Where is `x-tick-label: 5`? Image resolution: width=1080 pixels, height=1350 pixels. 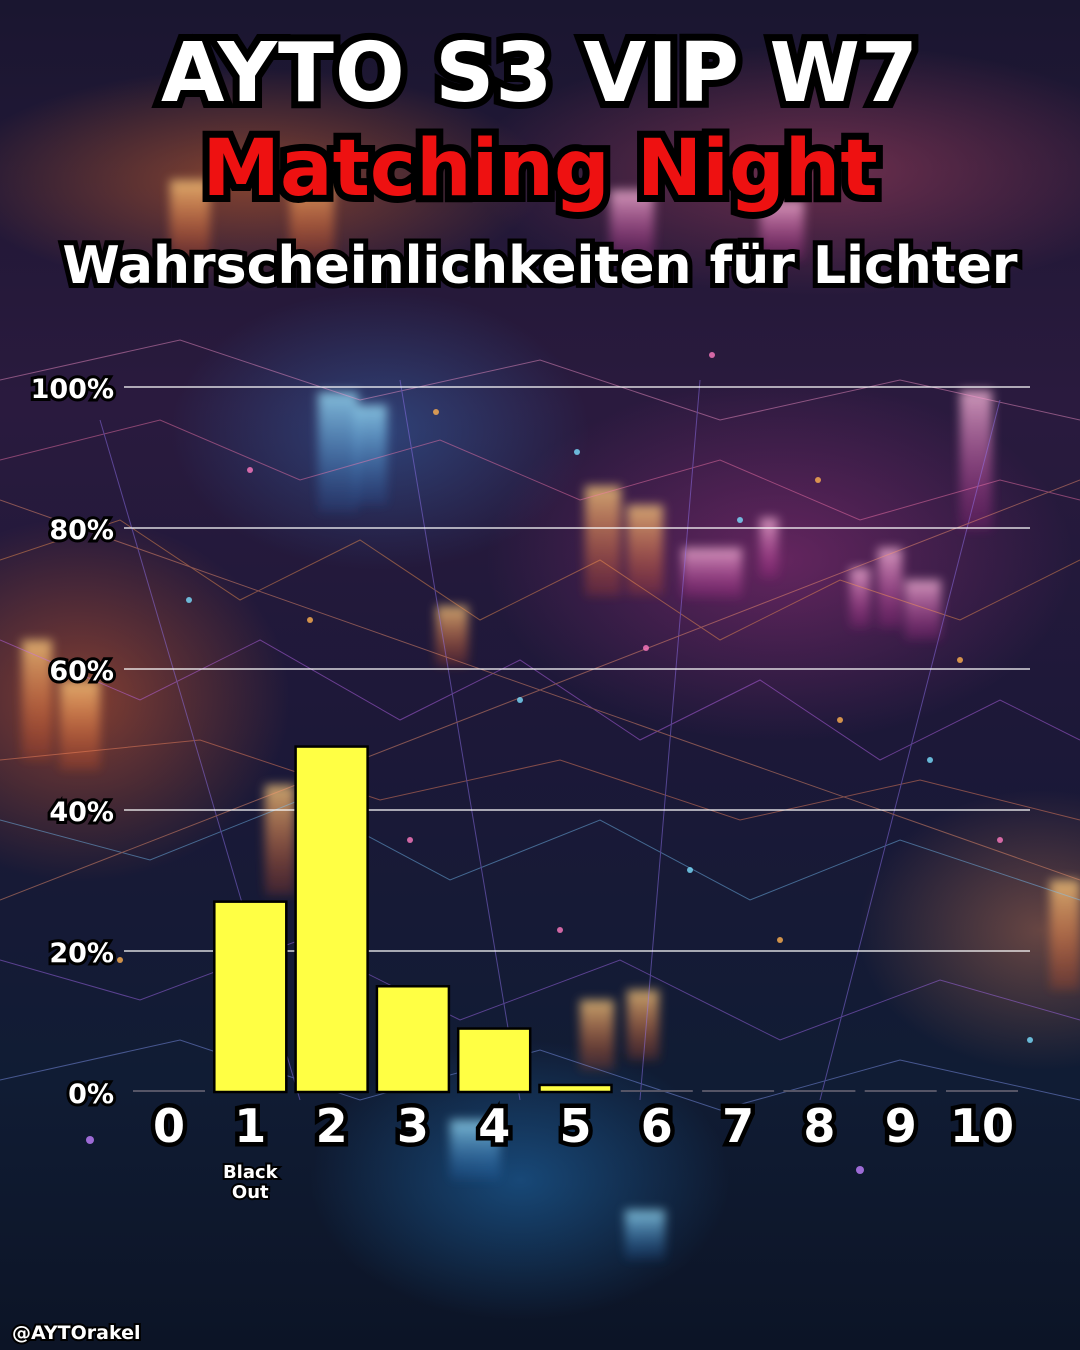
x-tick-label: 5 is located at coordinates (575, 1126).